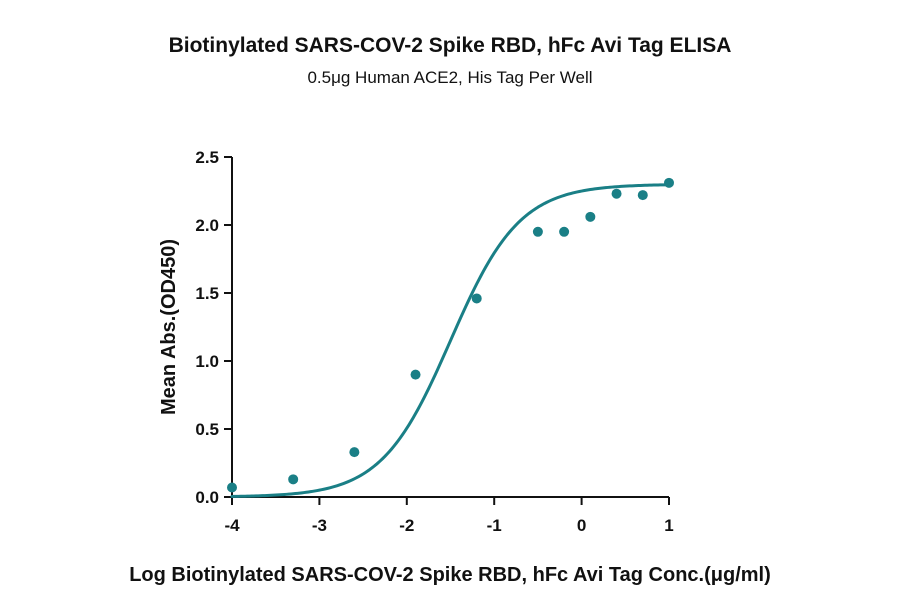 This screenshot has width=900, height=611. What do you see at coordinates (207, 361) in the screenshot?
I see `y-tick-label: 1.0` at bounding box center [207, 361].